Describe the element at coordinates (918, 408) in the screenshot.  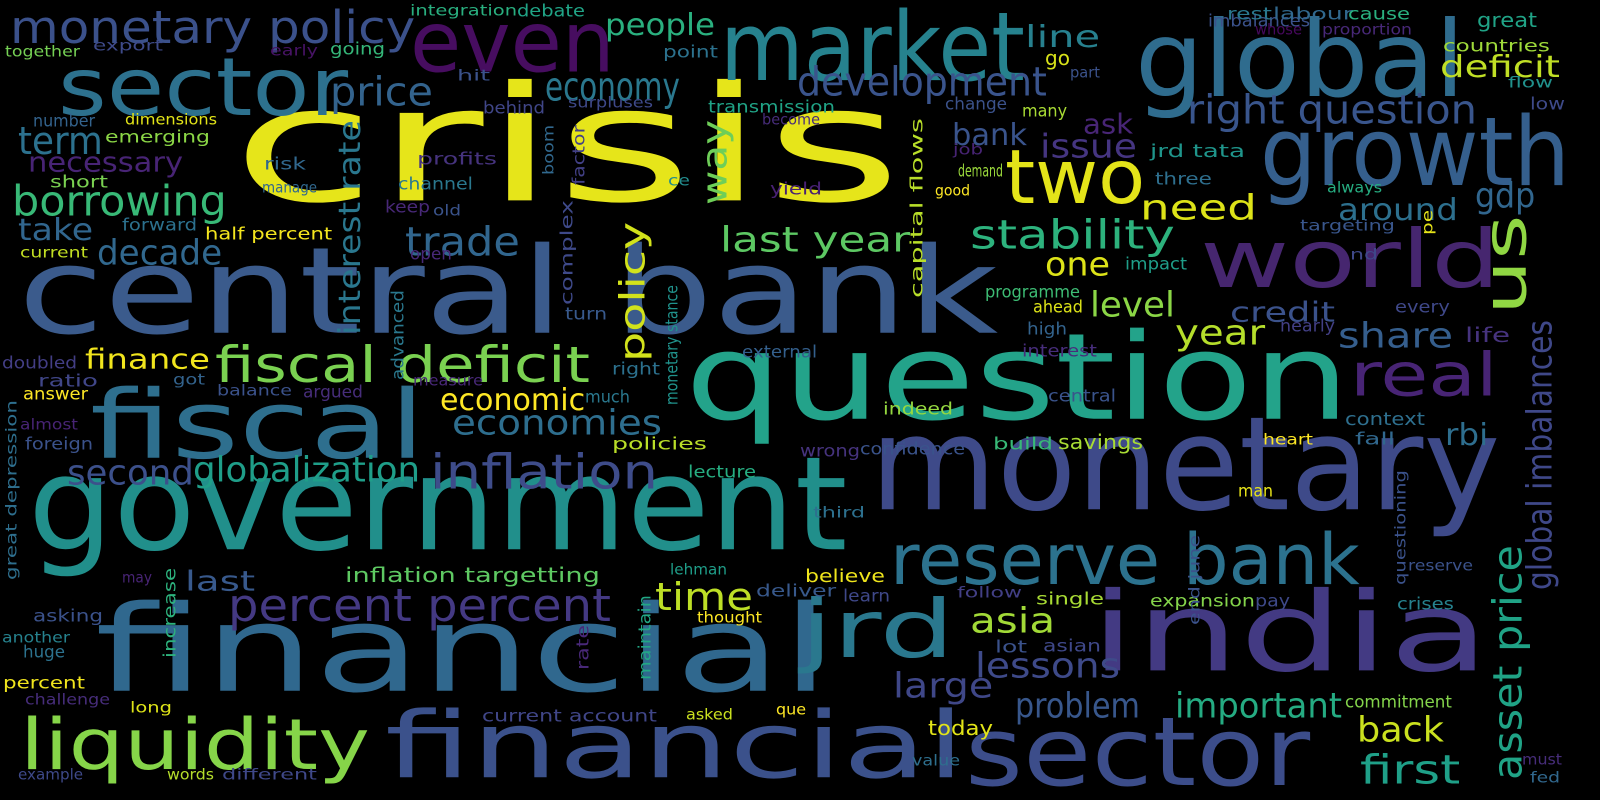
I see `word-indeed: indeed` at that location.